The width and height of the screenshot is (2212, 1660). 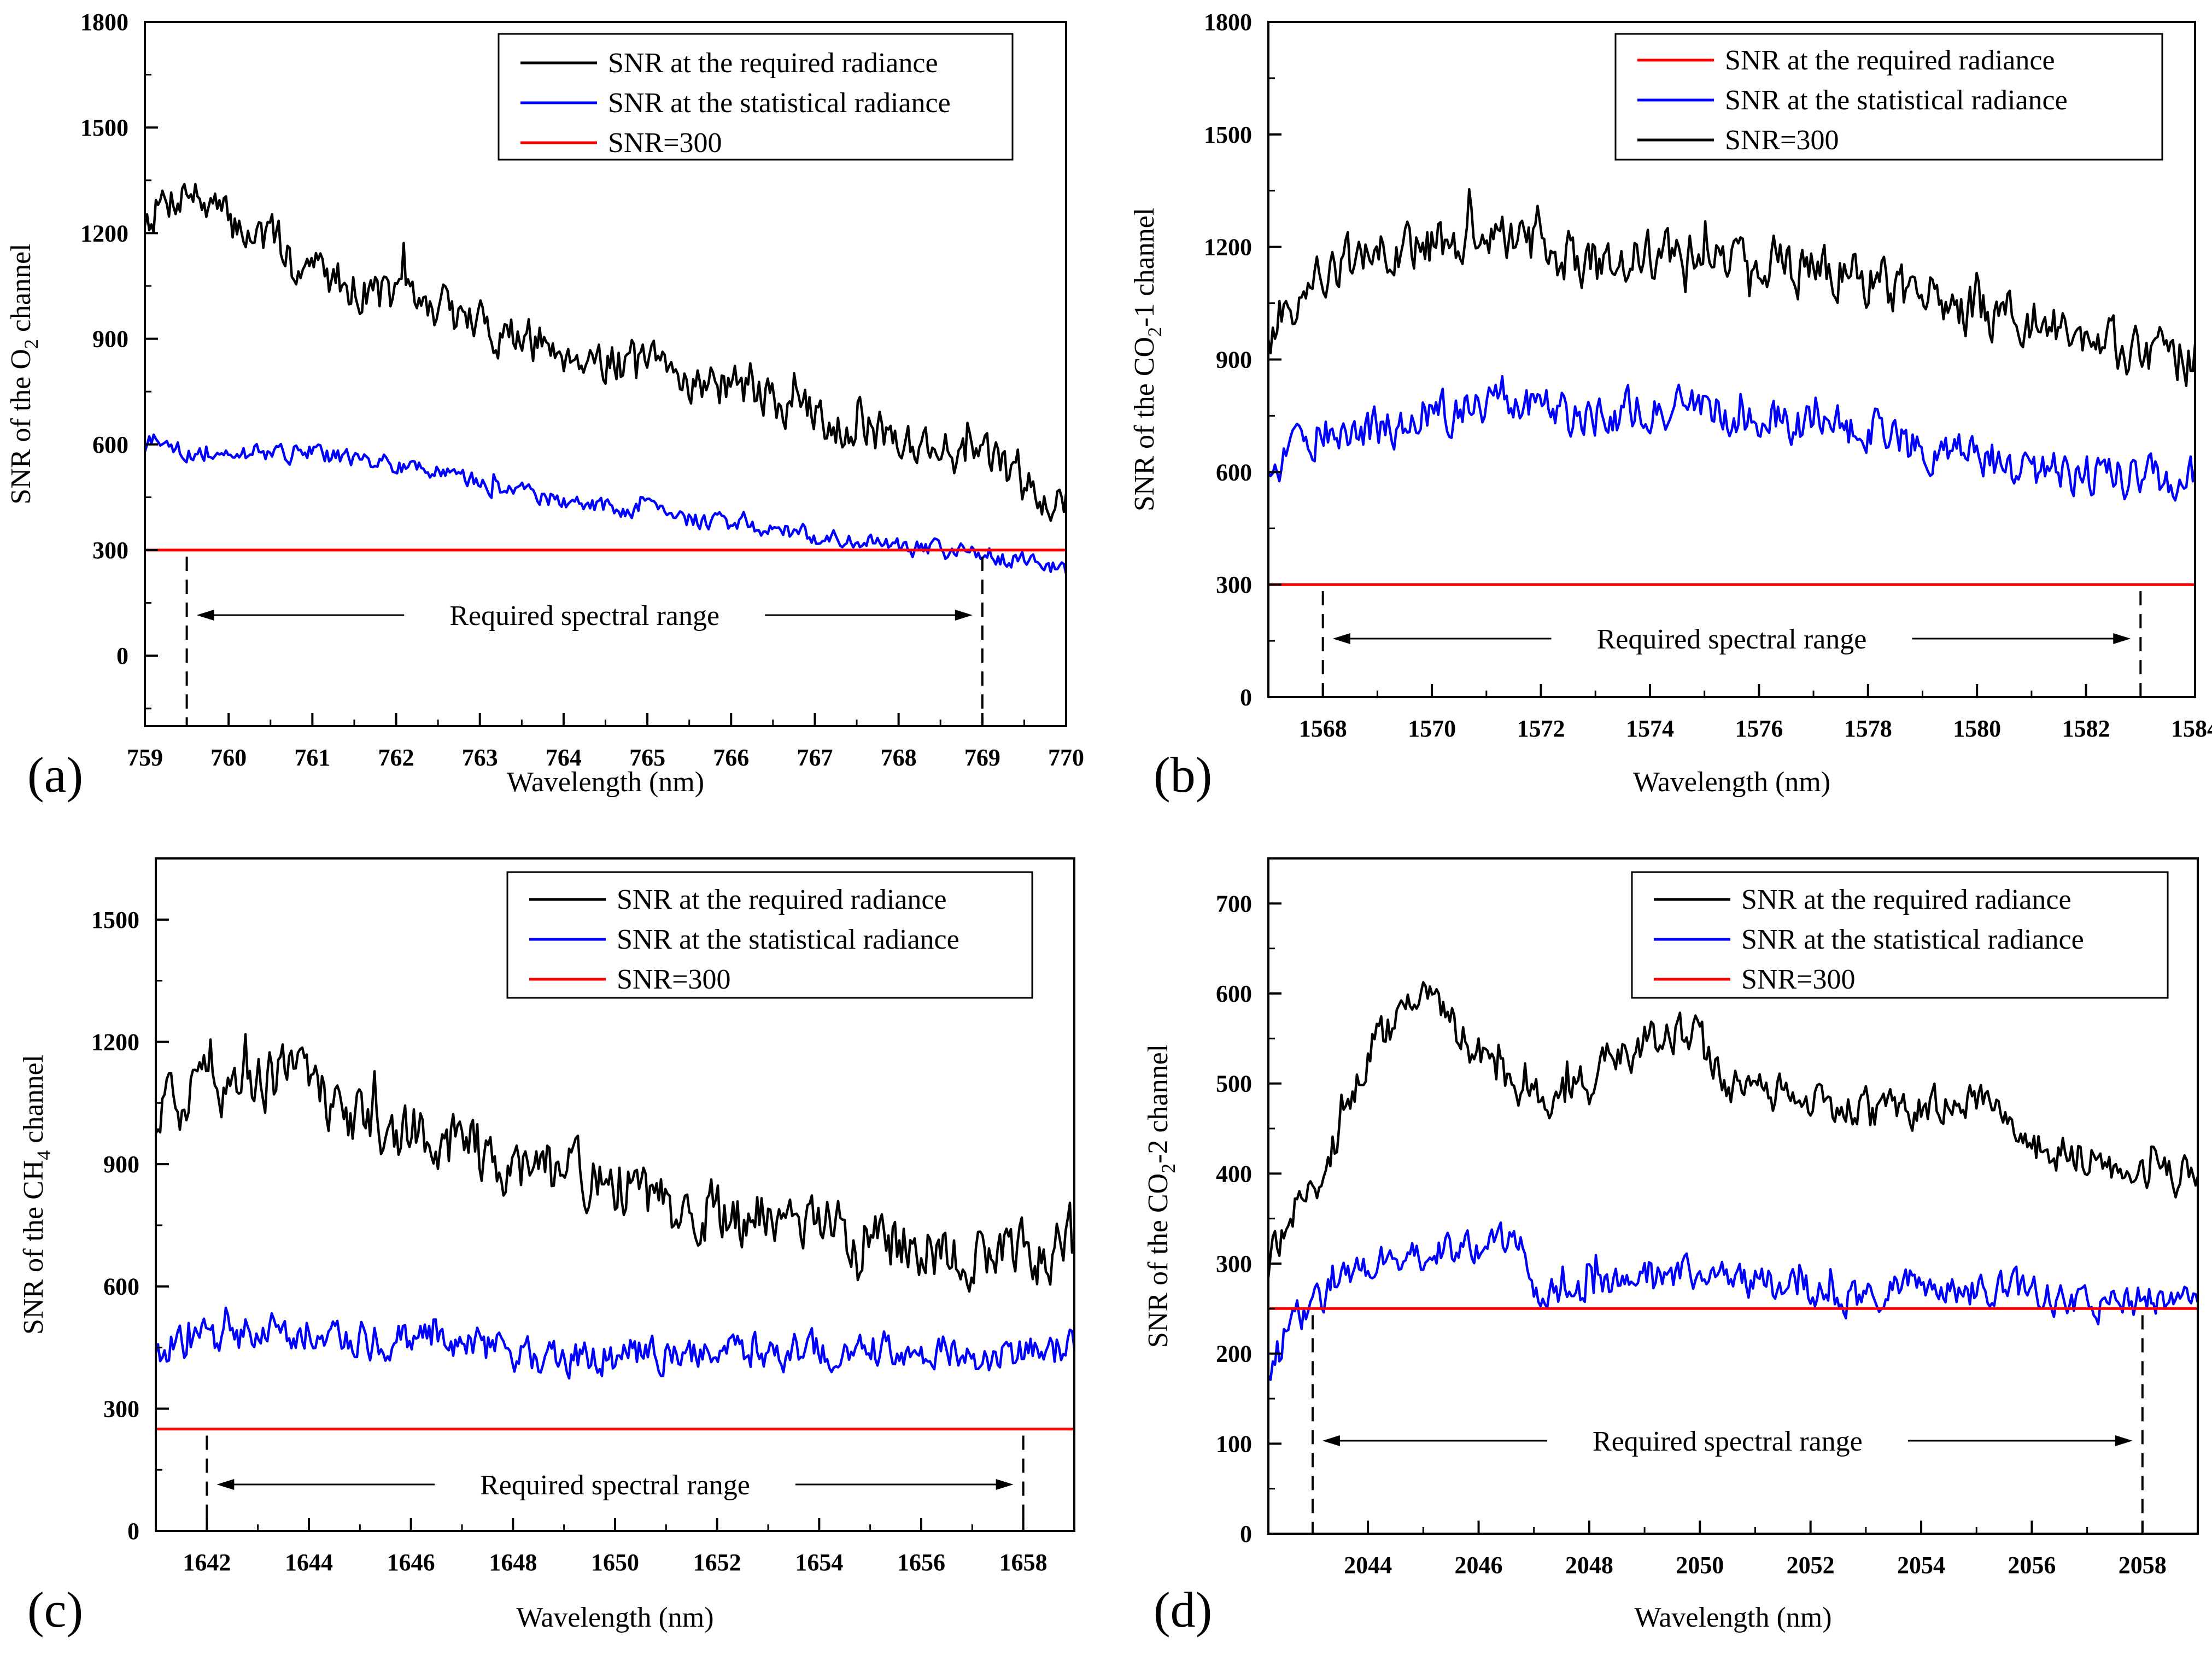 I want to click on y-axis-title-part: -1 channel, so click(x=1145, y=267).